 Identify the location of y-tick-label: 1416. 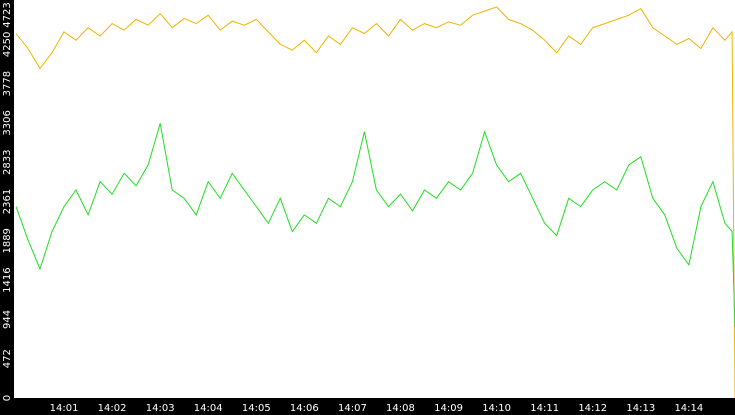
(7, 279).